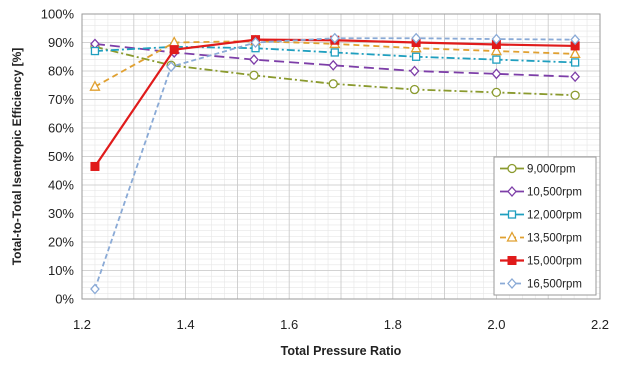 The height and width of the screenshot is (367, 618). Describe the element at coordinates (61, 128) in the screenshot. I see `y-tick-label: 60%` at that location.